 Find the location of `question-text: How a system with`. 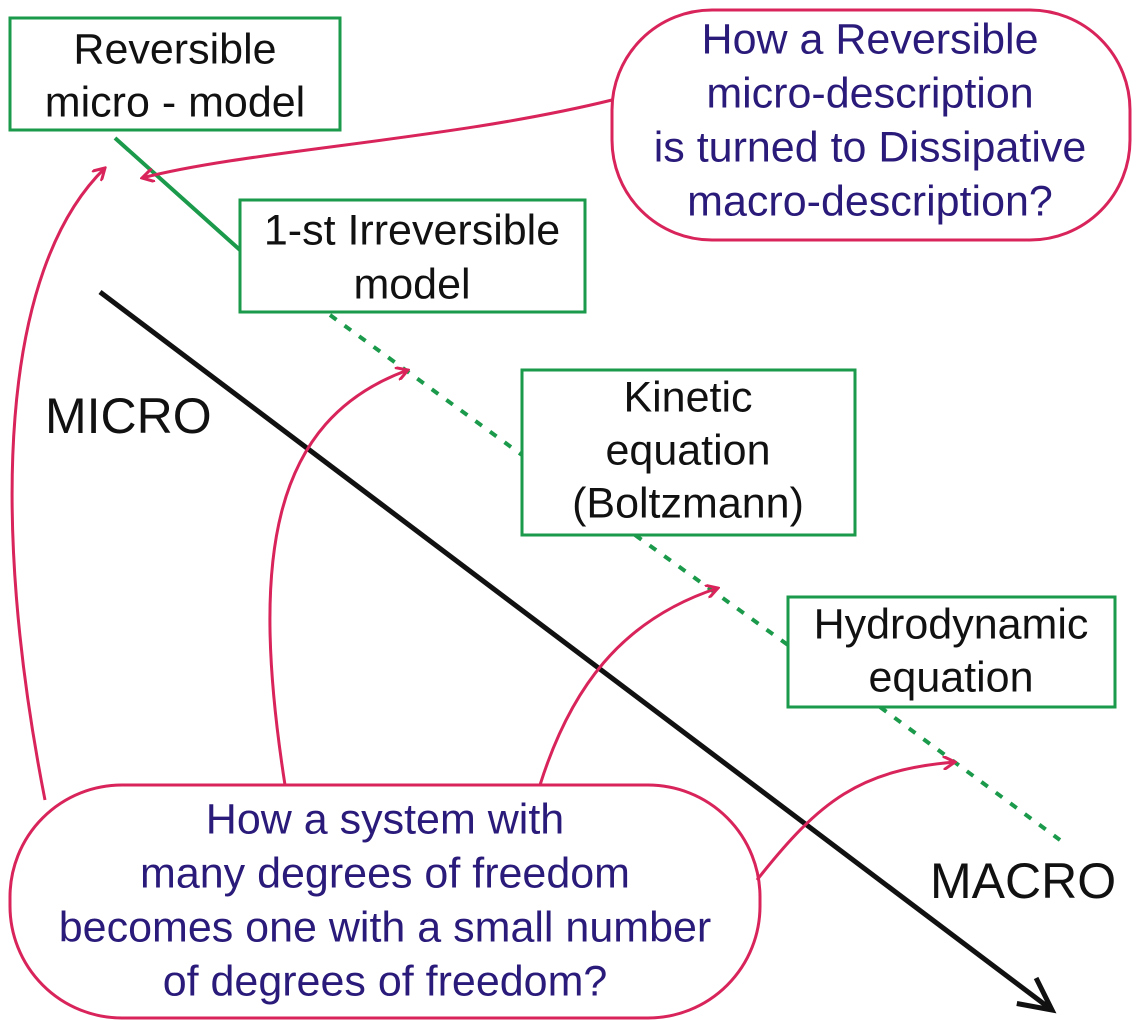

question-text: How a system with is located at coordinates (385, 819).